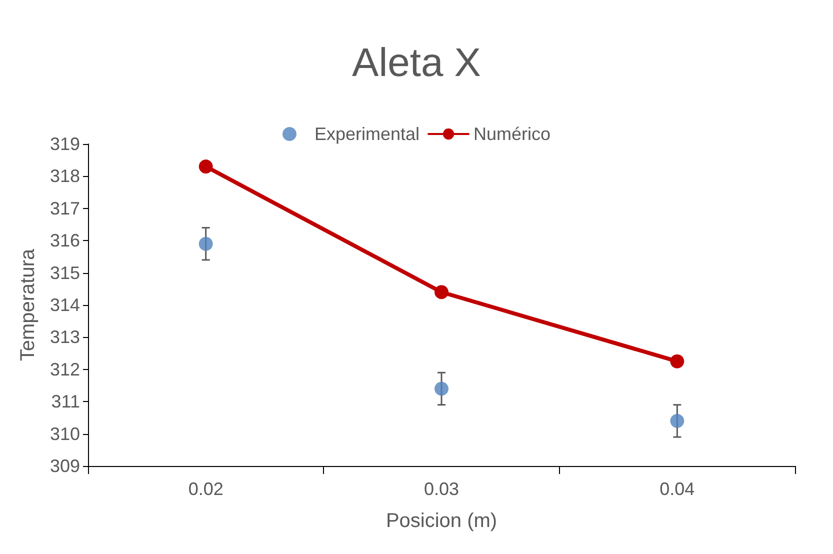 The width and height of the screenshot is (833, 554). Describe the element at coordinates (65, 434) in the screenshot. I see `y-tick-label: 310` at that location.